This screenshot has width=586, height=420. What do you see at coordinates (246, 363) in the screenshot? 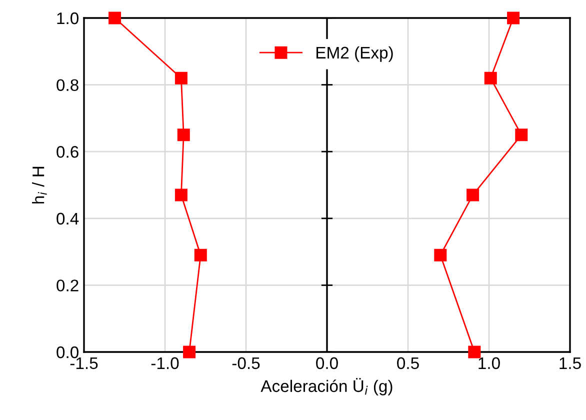
I see `x-tick-label: -0.5` at bounding box center [246, 363].